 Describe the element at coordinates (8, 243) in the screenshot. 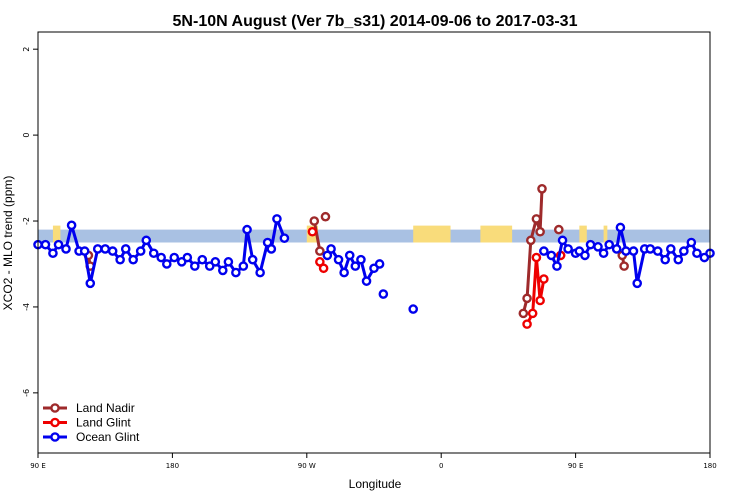

I see `y-axis-label: XCO2 - MLO trend (ppm)` at that location.